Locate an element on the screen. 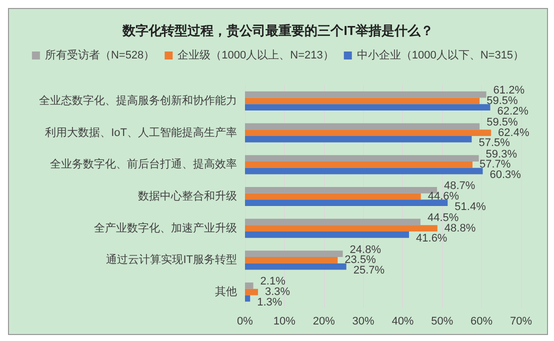 The image size is (554, 341). y-tick-label: 全业态数字化、提高服务创新和协作能力 is located at coordinates (138, 100).